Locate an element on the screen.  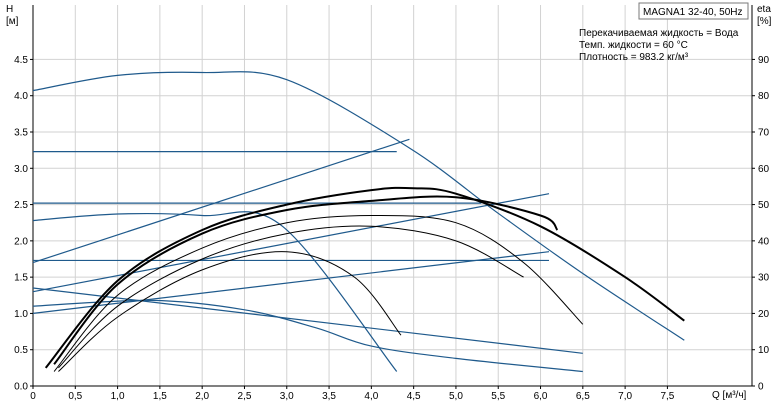
y-right-label: eta is located at coordinates (764, 9).